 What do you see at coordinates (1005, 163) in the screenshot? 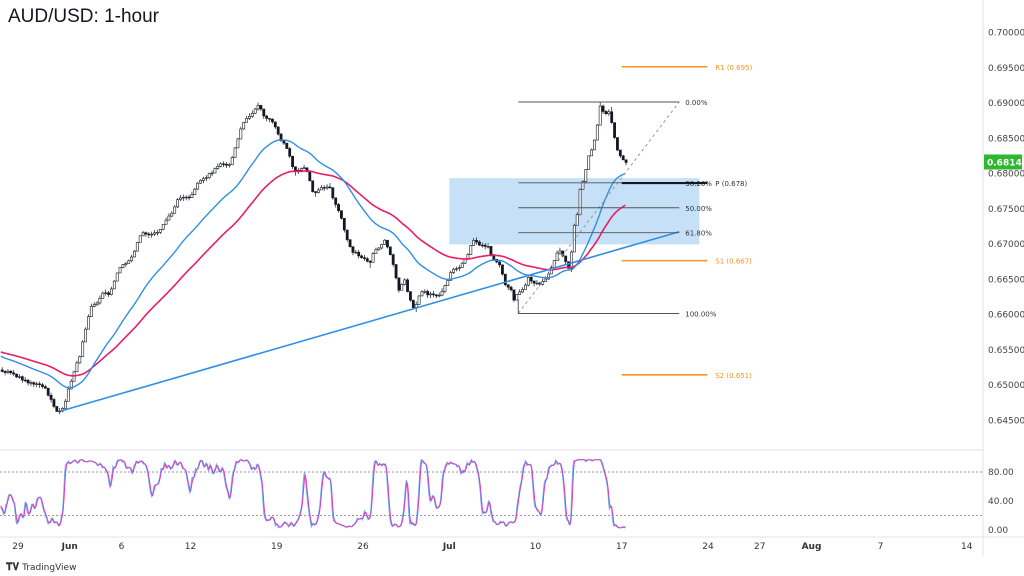
I see `last-price-label: 0.68142` at bounding box center [1005, 163].